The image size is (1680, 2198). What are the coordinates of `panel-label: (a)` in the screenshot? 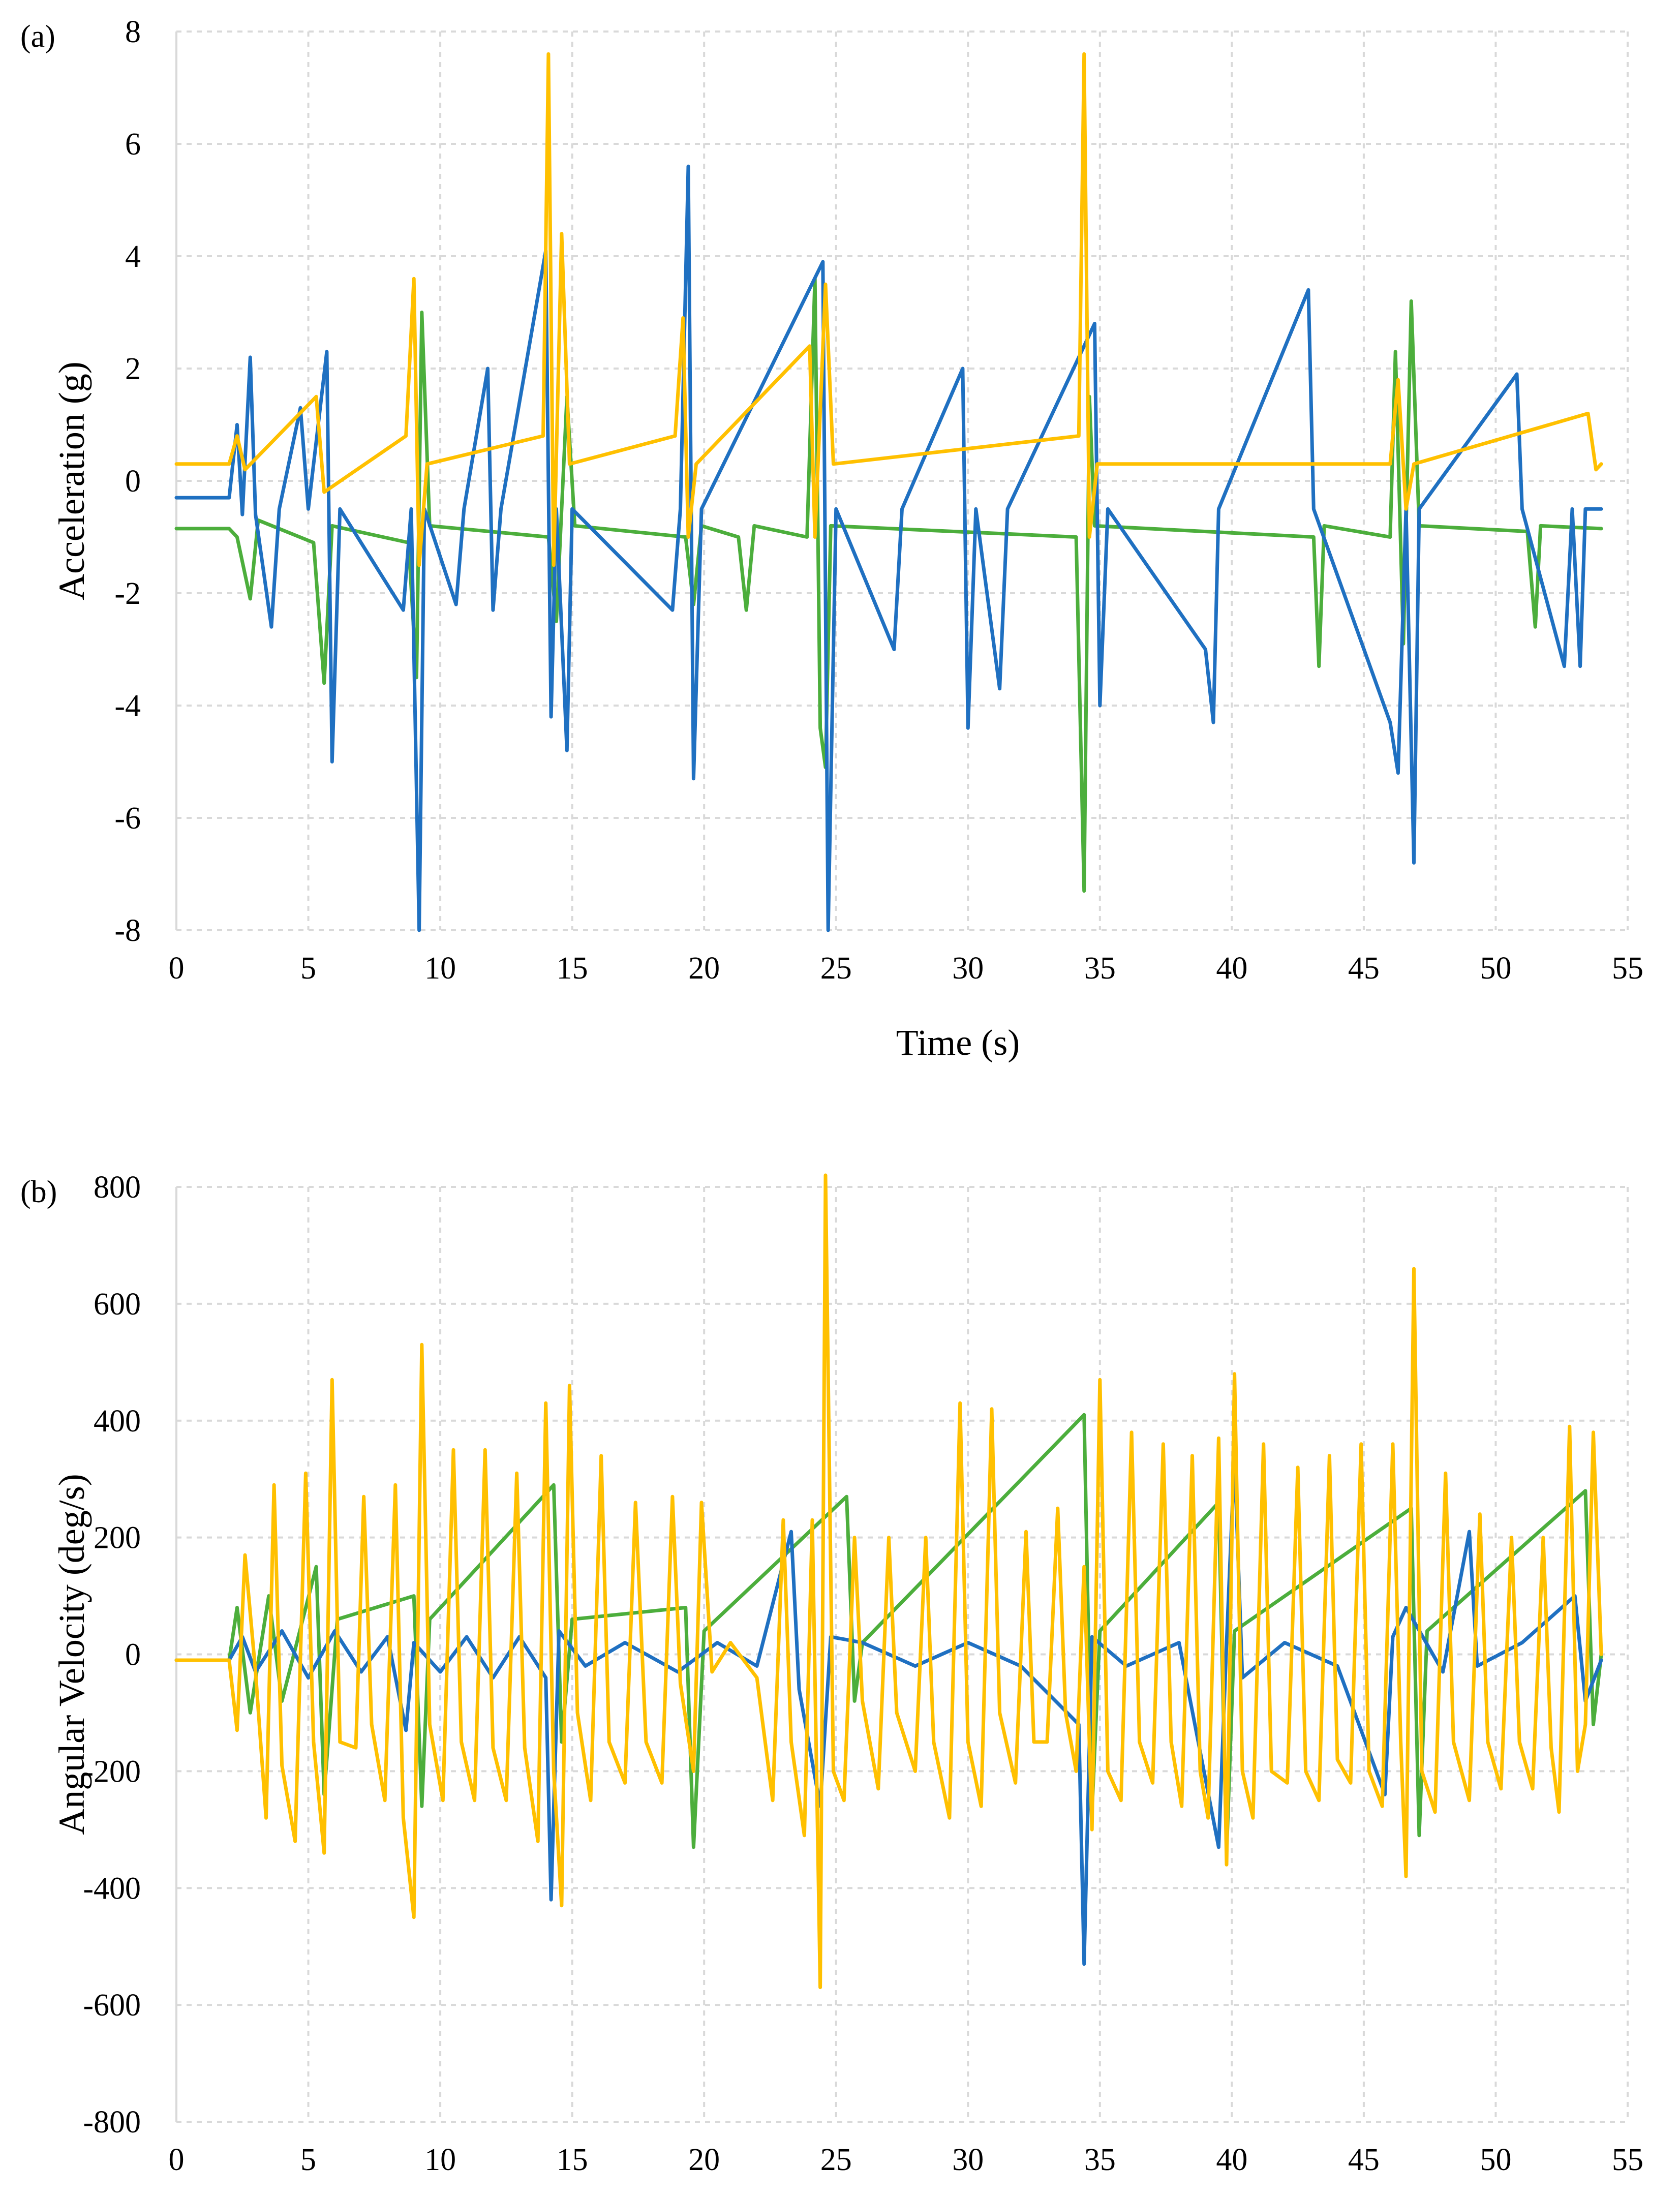 It's located at (37, 36).